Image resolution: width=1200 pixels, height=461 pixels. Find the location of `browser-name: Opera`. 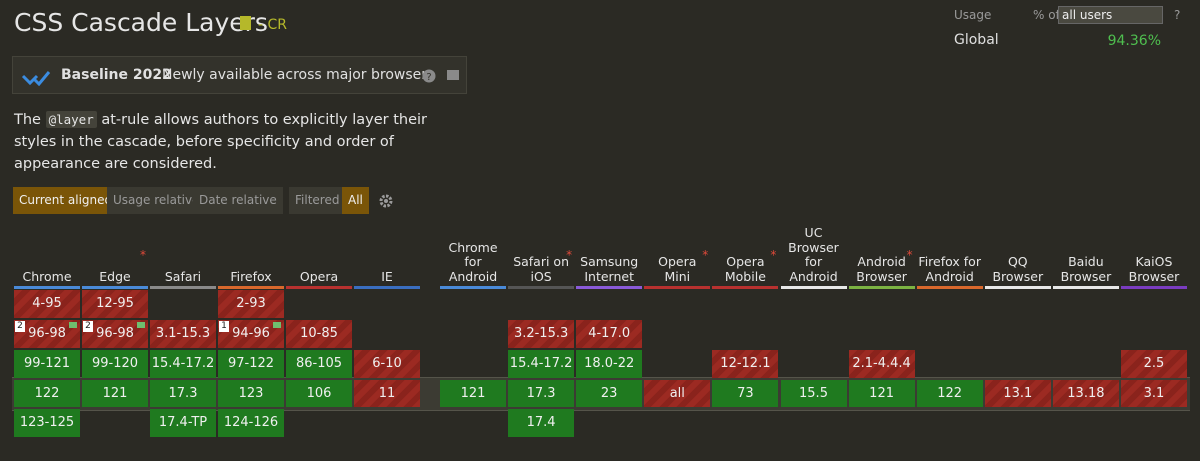

browser-name: Opera is located at coordinates (319, 253).